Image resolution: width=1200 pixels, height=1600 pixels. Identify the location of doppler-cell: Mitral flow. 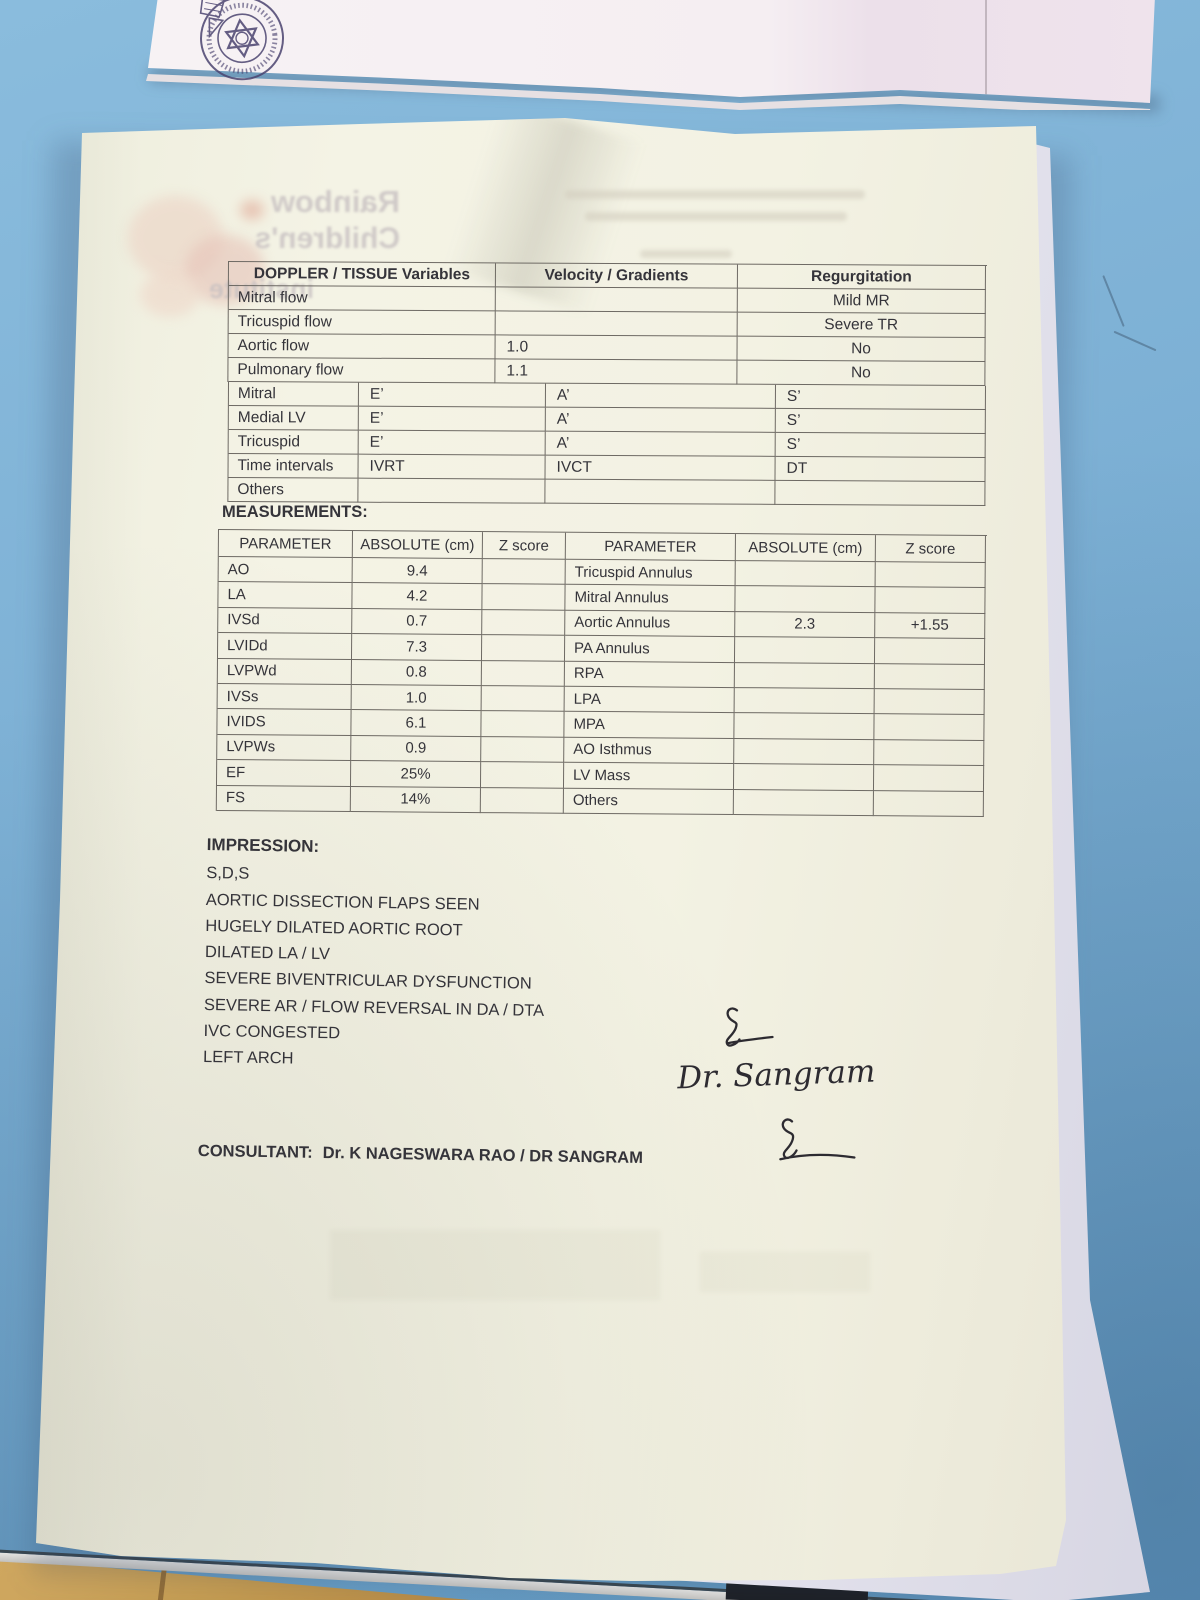
(362, 299).